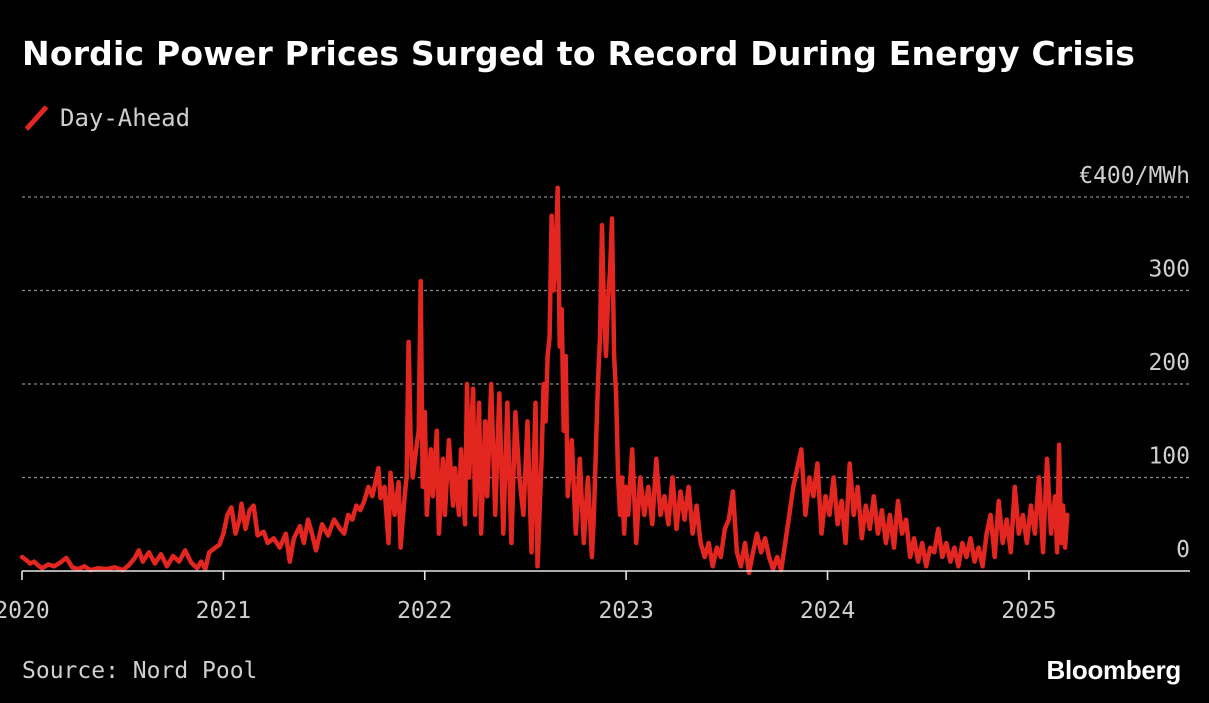 The width and height of the screenshot is (1209, 703). What do you see at coordinates (25, 611) in the screenshot?
I see `x-tick-label-2020: 2020` at bounding box center [25, 611].